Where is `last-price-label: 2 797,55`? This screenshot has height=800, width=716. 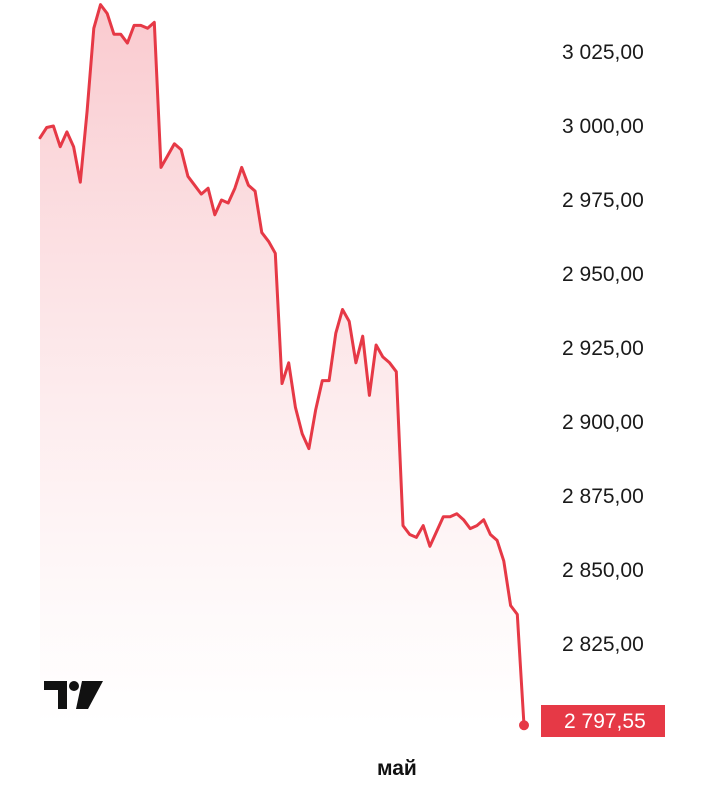
last-price-label: 2 797,55 is located at coordinates (605, 721).